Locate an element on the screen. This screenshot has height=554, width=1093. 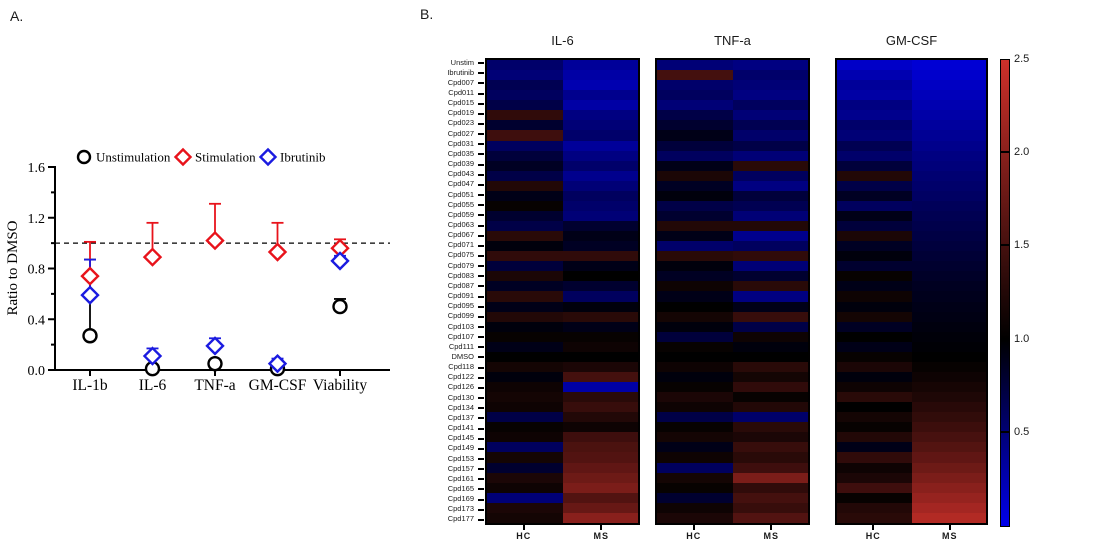
row-label: Cpd023 is located at coordinates (460, 123).